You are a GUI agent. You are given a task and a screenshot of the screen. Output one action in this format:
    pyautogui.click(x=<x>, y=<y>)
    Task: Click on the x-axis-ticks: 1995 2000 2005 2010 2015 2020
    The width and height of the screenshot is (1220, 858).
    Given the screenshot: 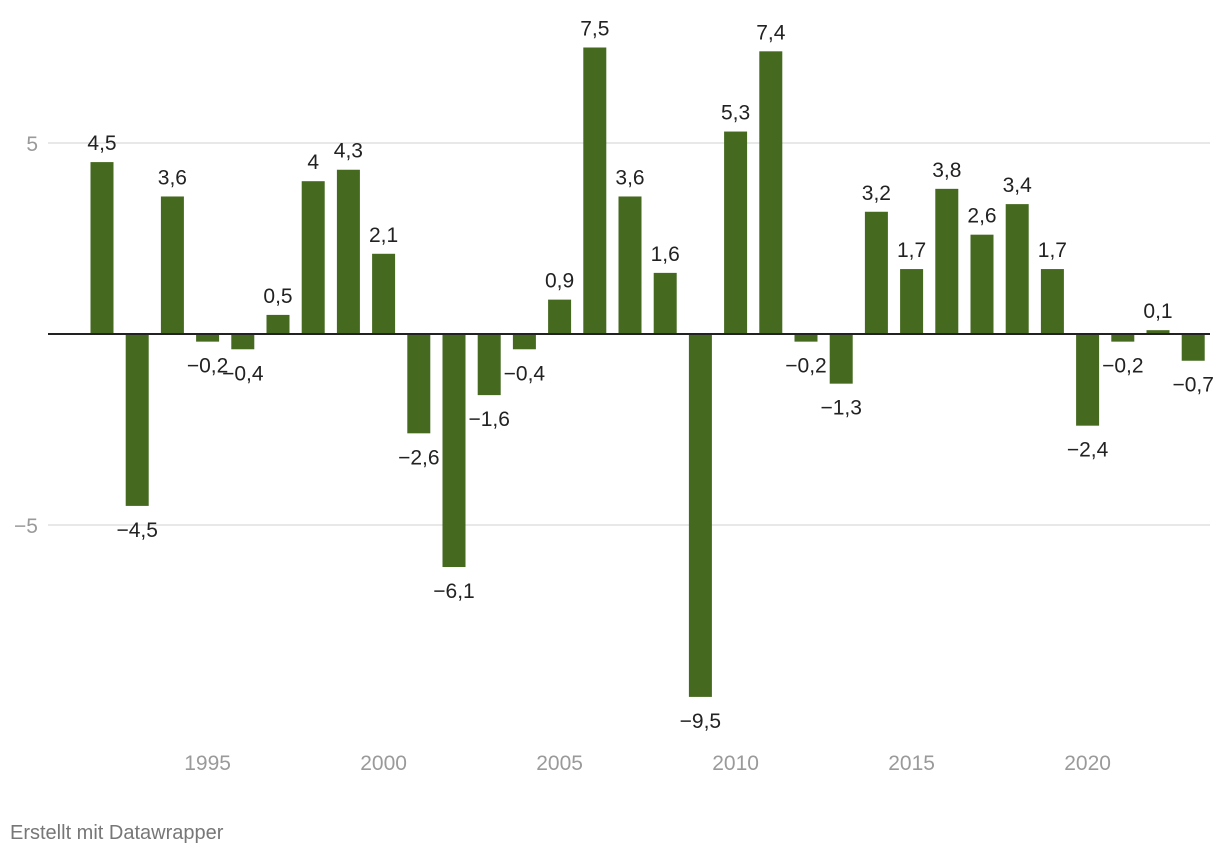 What is the action you would take?
    pyautogui.click(x=647, y=763)
    